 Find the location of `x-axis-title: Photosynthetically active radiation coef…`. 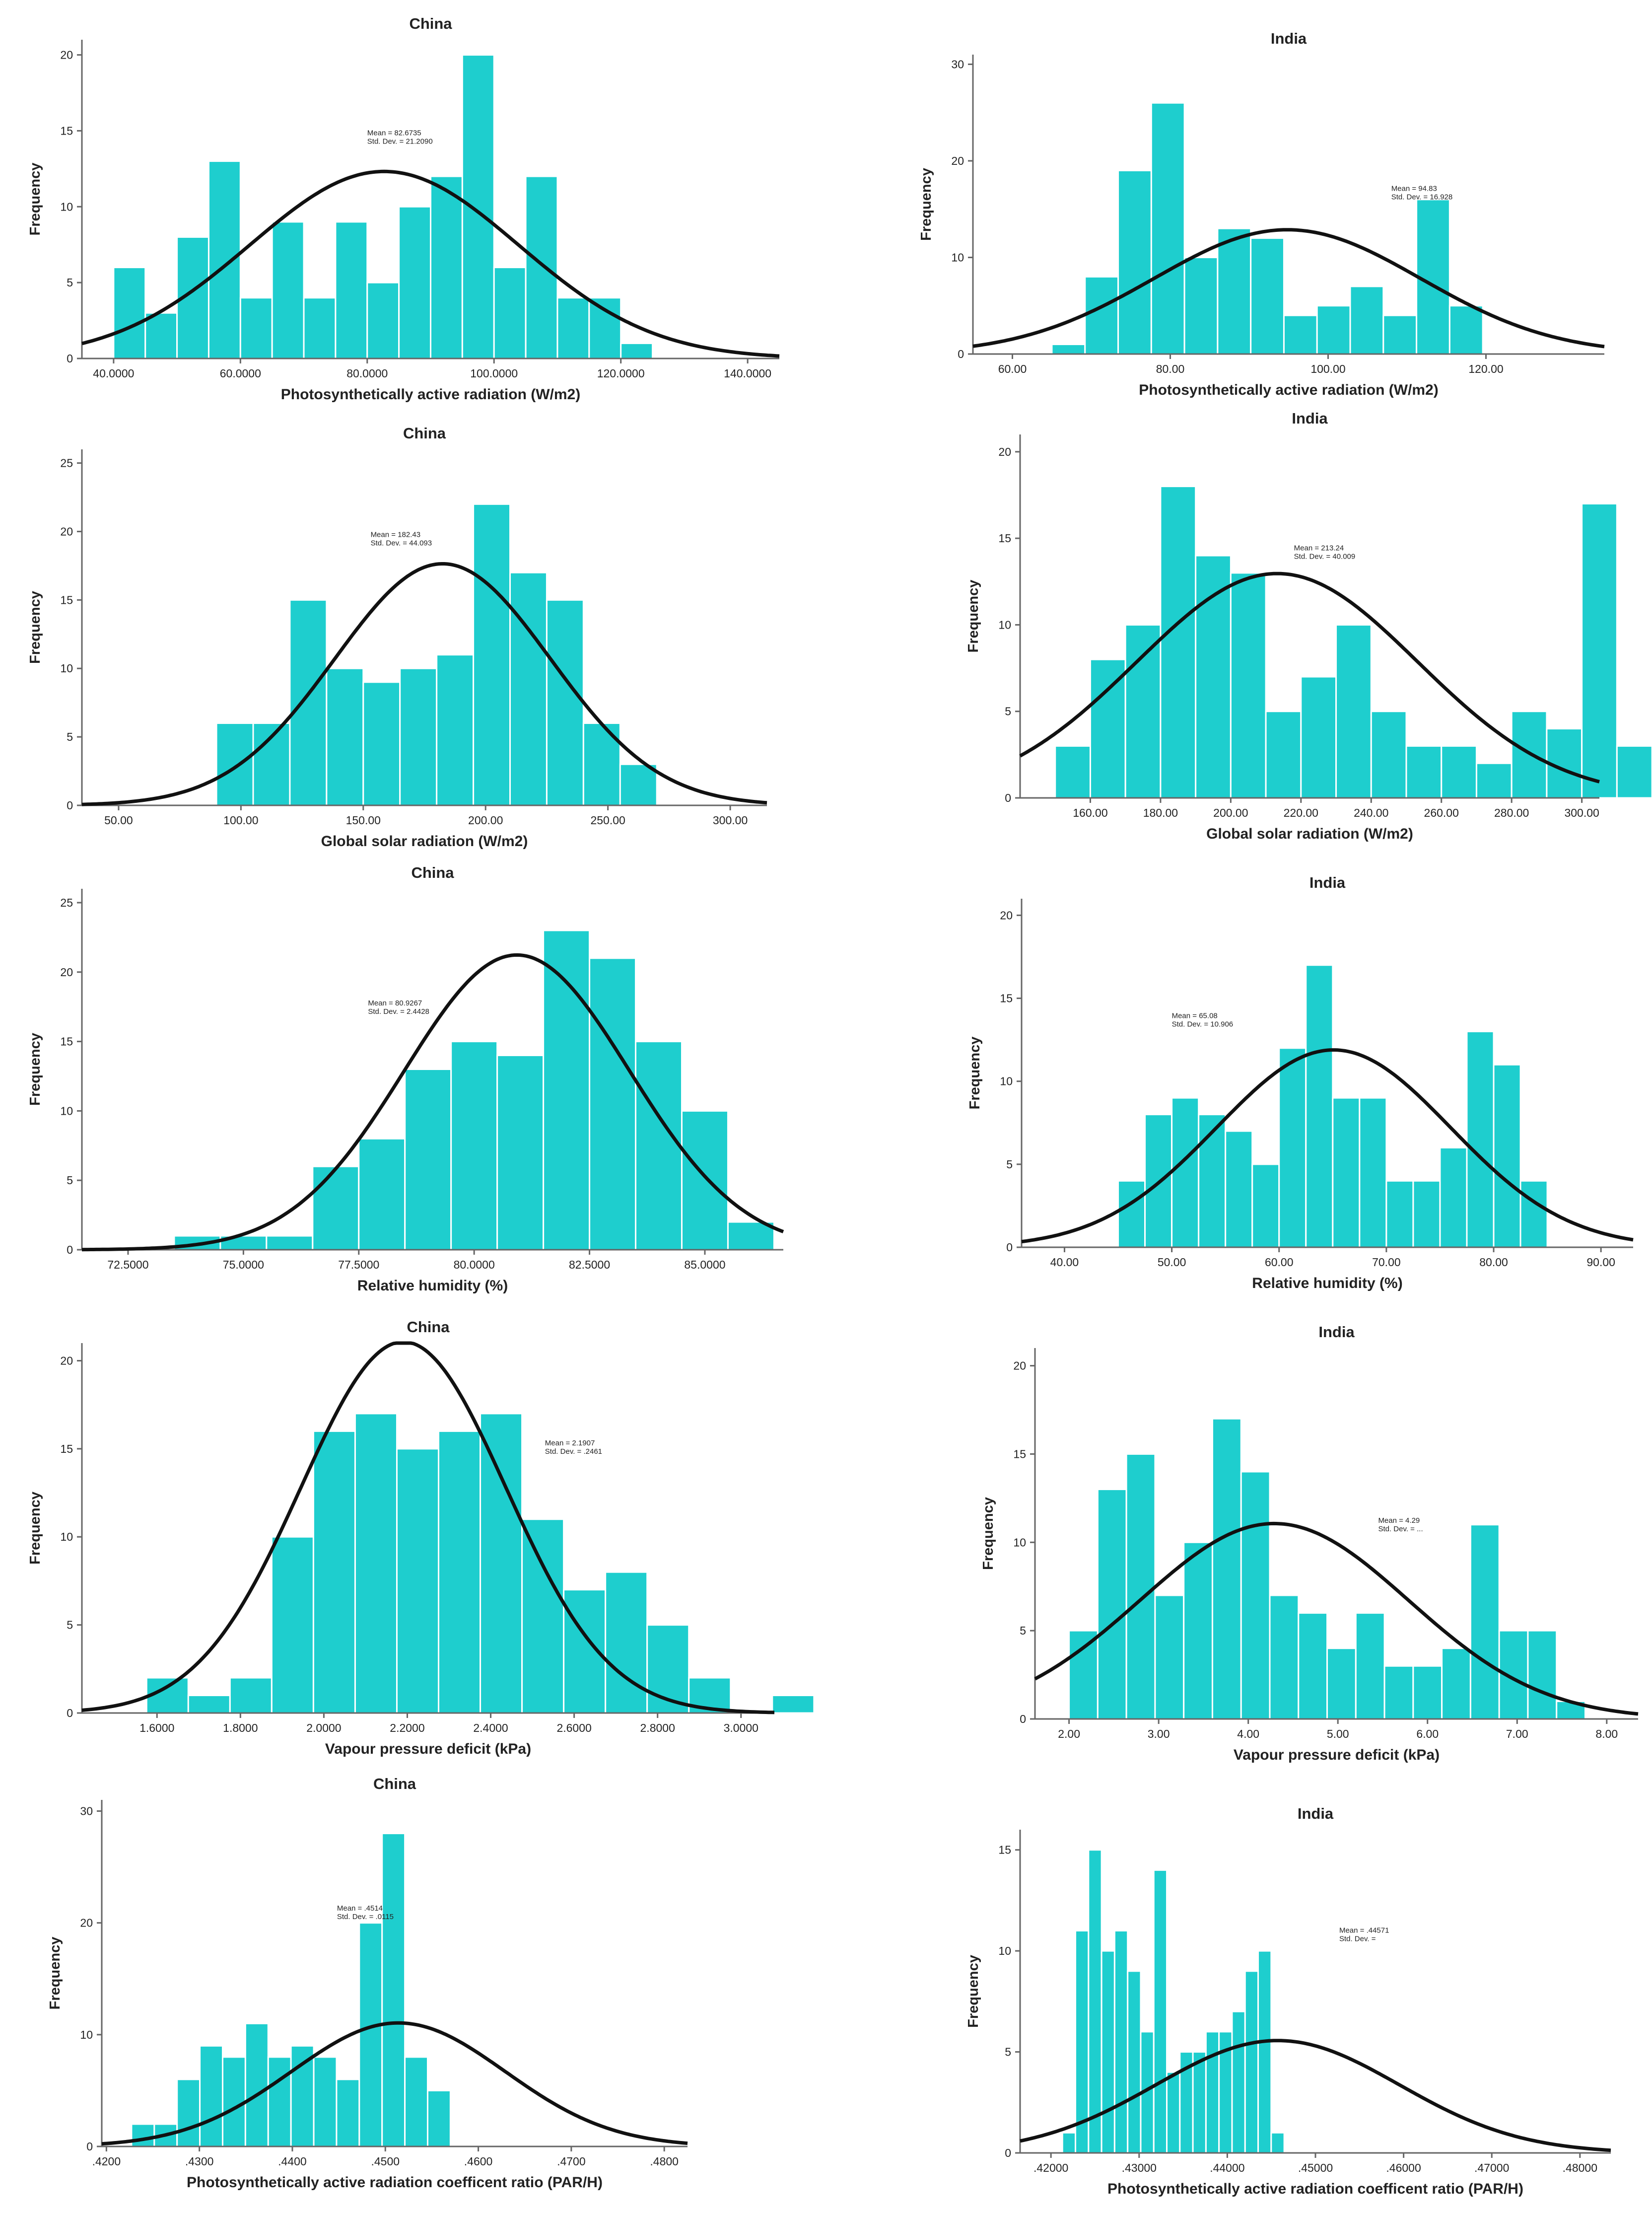

x-axis-title: Photosynthetically active radiation coef… is located at coordinates (1315, 2189).